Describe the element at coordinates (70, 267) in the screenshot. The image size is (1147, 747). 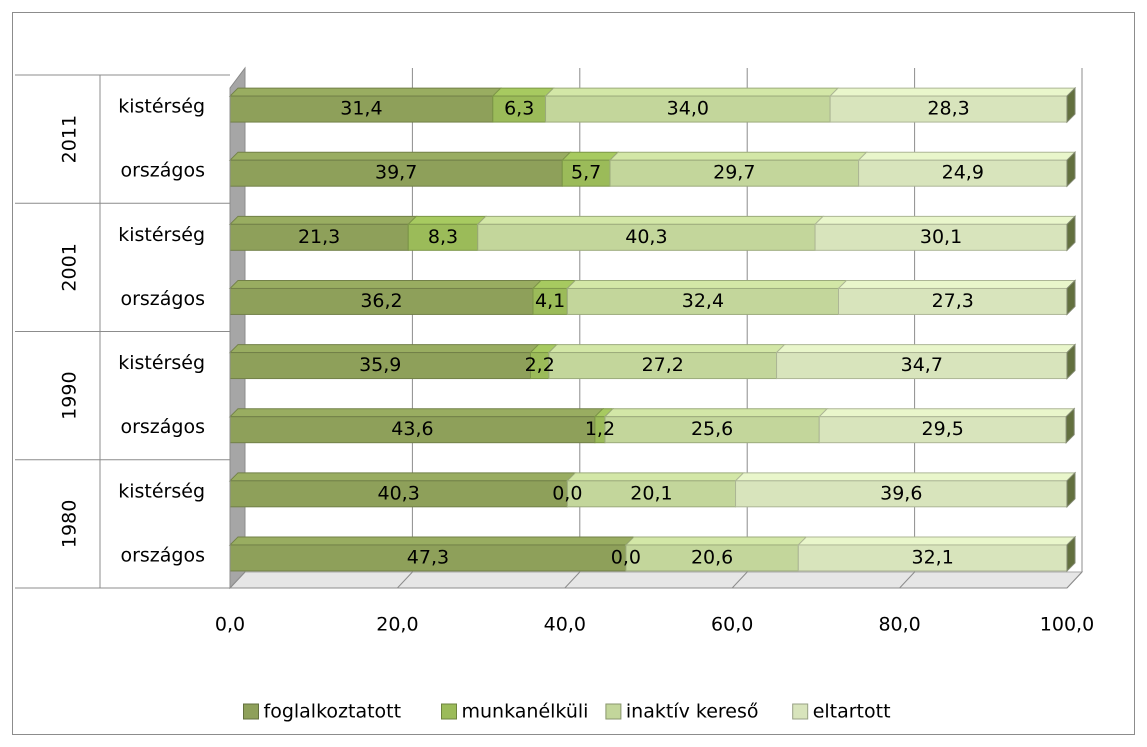
I see `group-label: 2001` at that location.